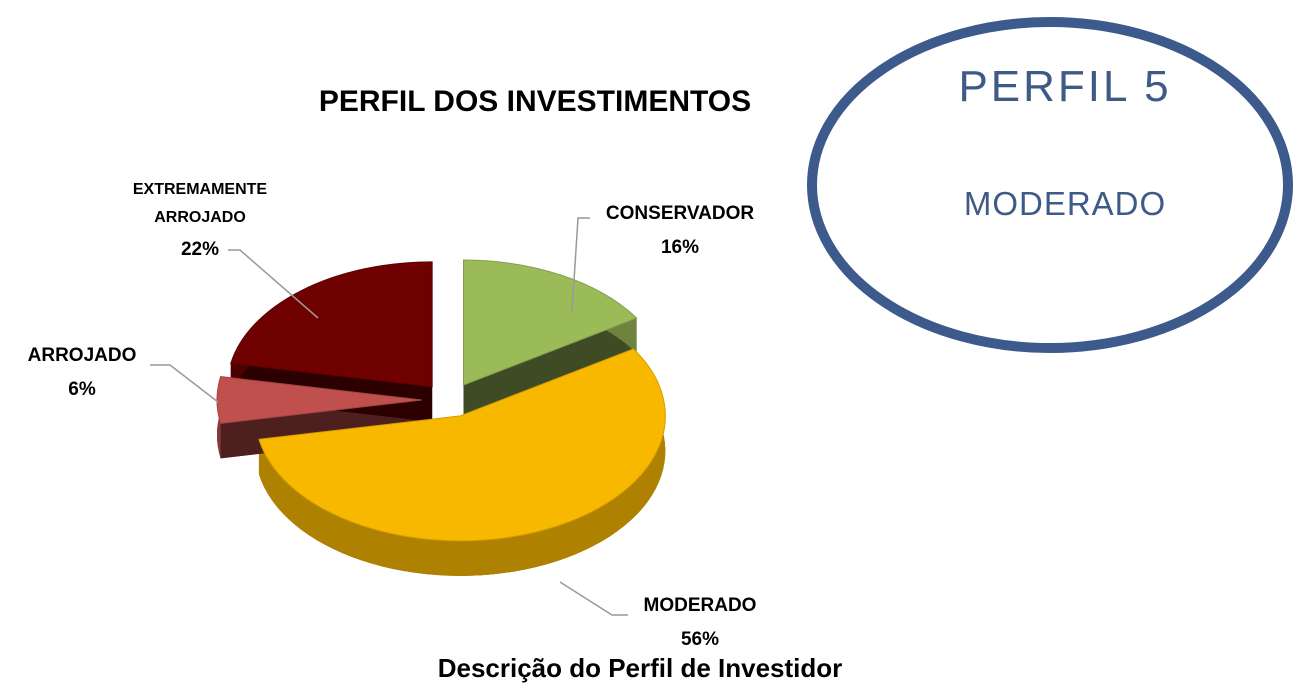 The height and width of the screenshot is (688, 1296). I want to click on slice-label: EXTREMAMENTE ARROJADO, so click(200, 203).